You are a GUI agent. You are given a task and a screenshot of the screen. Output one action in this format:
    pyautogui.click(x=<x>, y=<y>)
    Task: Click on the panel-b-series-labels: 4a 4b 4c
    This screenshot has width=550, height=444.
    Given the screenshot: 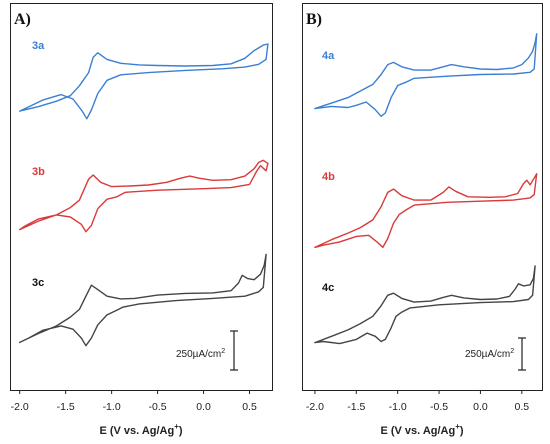 What is the action you would take?
    pyautogui.click(x=328, y=172)
    